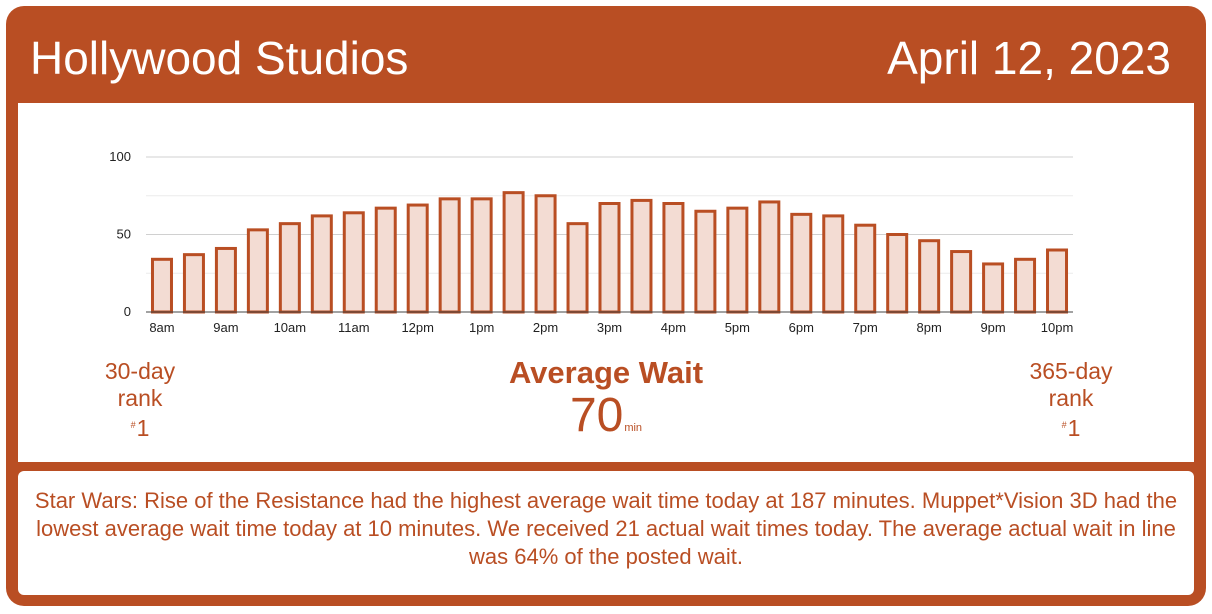 The height and width of the screenshot is (614, 1212). Describe the element at coordinates (1057, 327) in the screenshot. I see `x-tick-label: 10pm` at that location.